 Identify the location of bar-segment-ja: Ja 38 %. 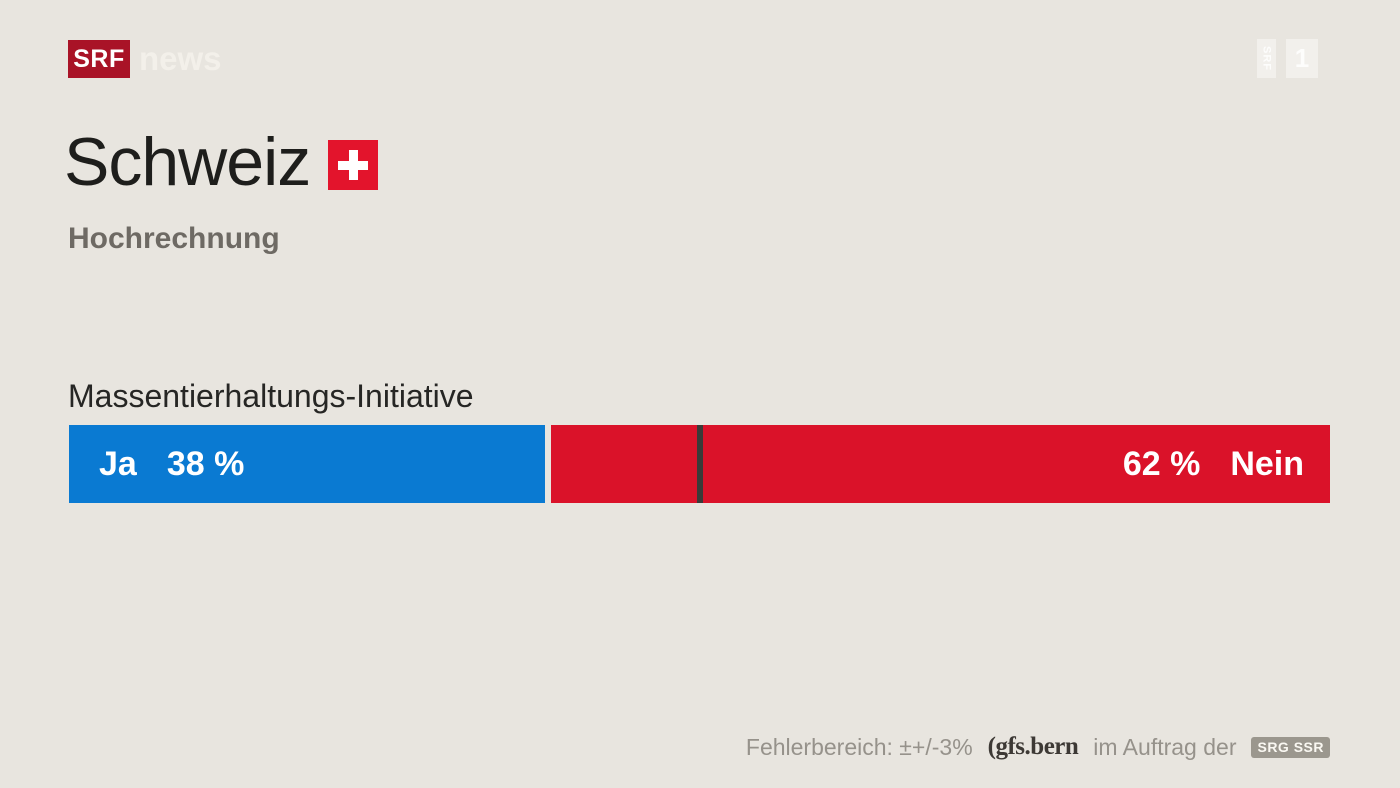
(307, 464).